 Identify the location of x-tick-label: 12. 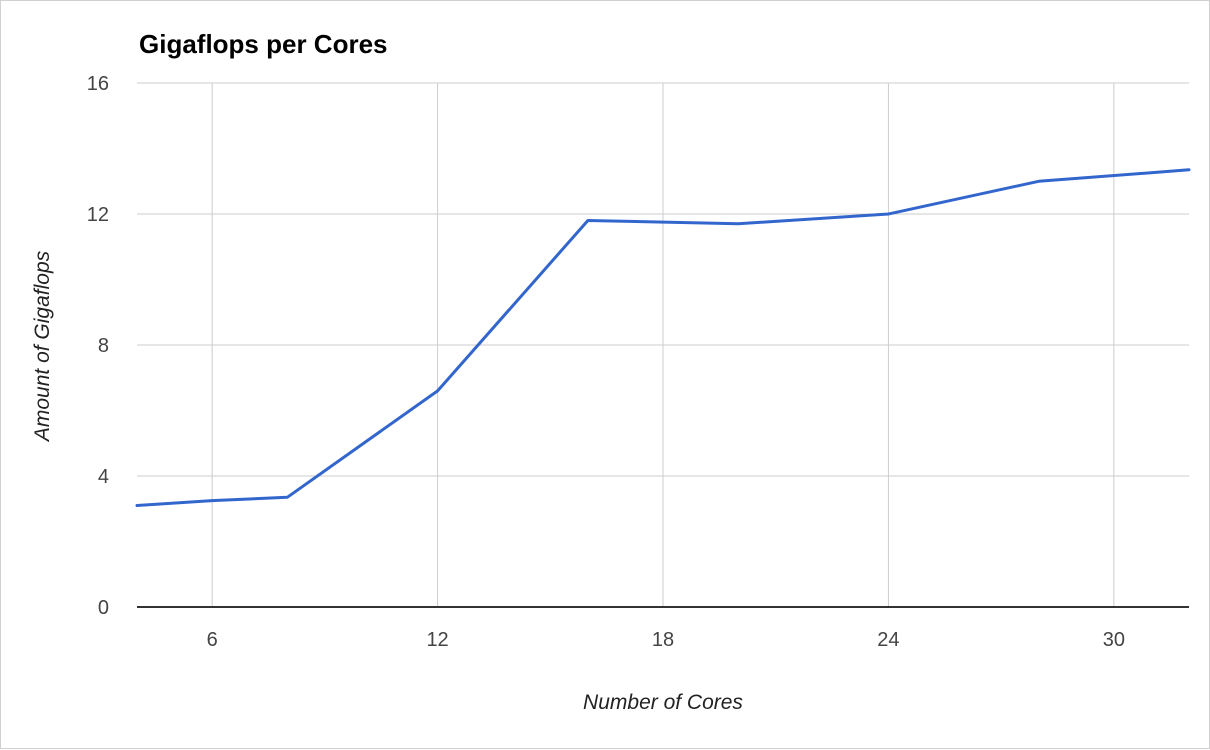
(437, 640).